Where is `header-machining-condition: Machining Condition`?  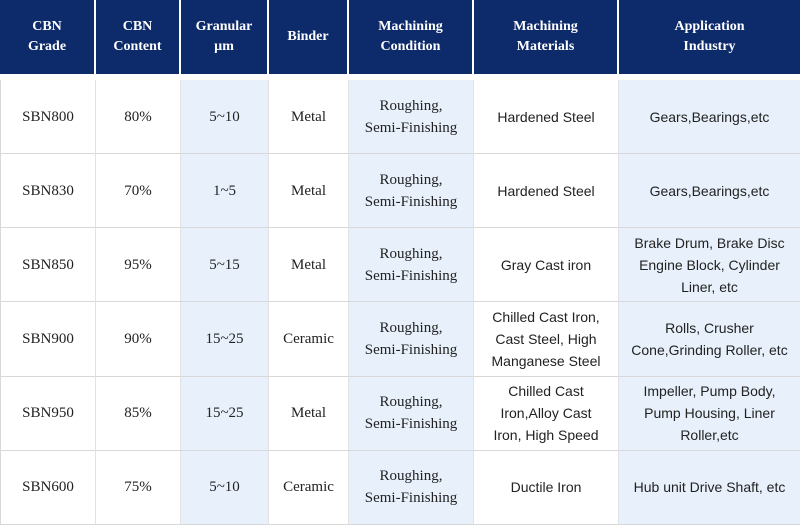
header-machining-condition: Machining Condition is located at coordinates (411, 37).